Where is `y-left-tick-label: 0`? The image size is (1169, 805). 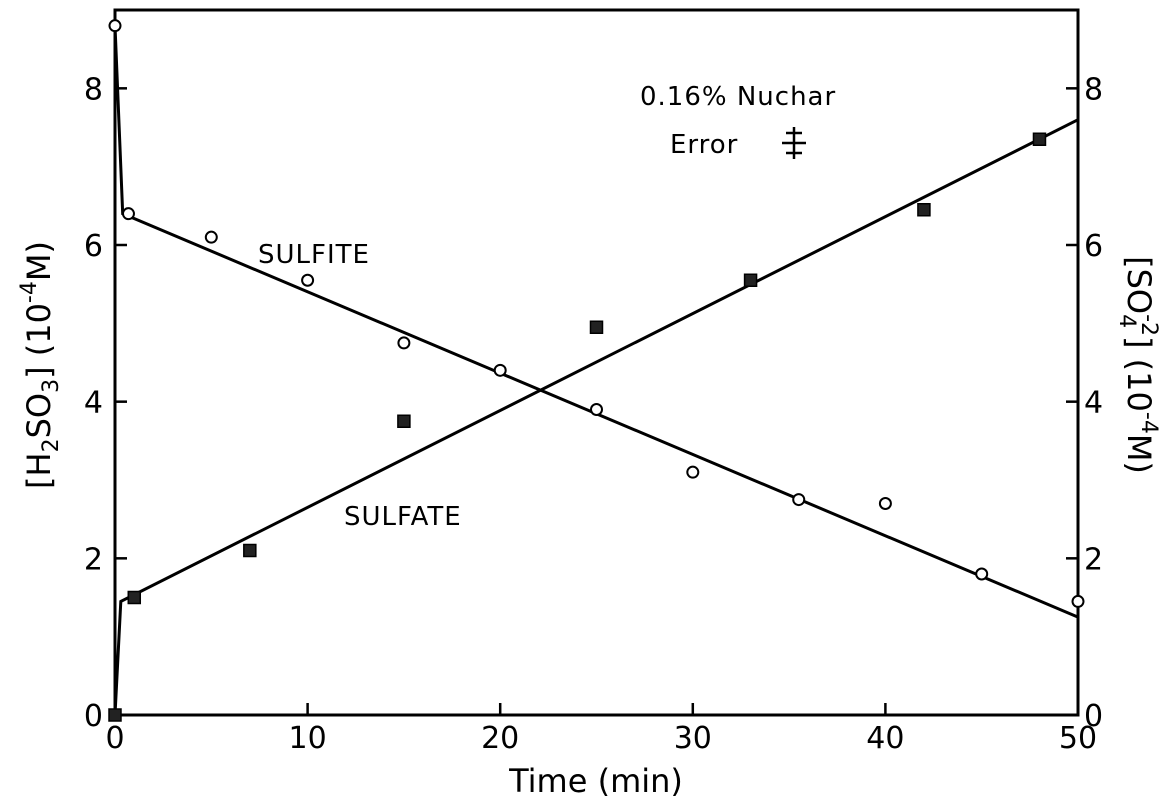 y-left-tick-label: 0 is located at coordinates (93, 716).